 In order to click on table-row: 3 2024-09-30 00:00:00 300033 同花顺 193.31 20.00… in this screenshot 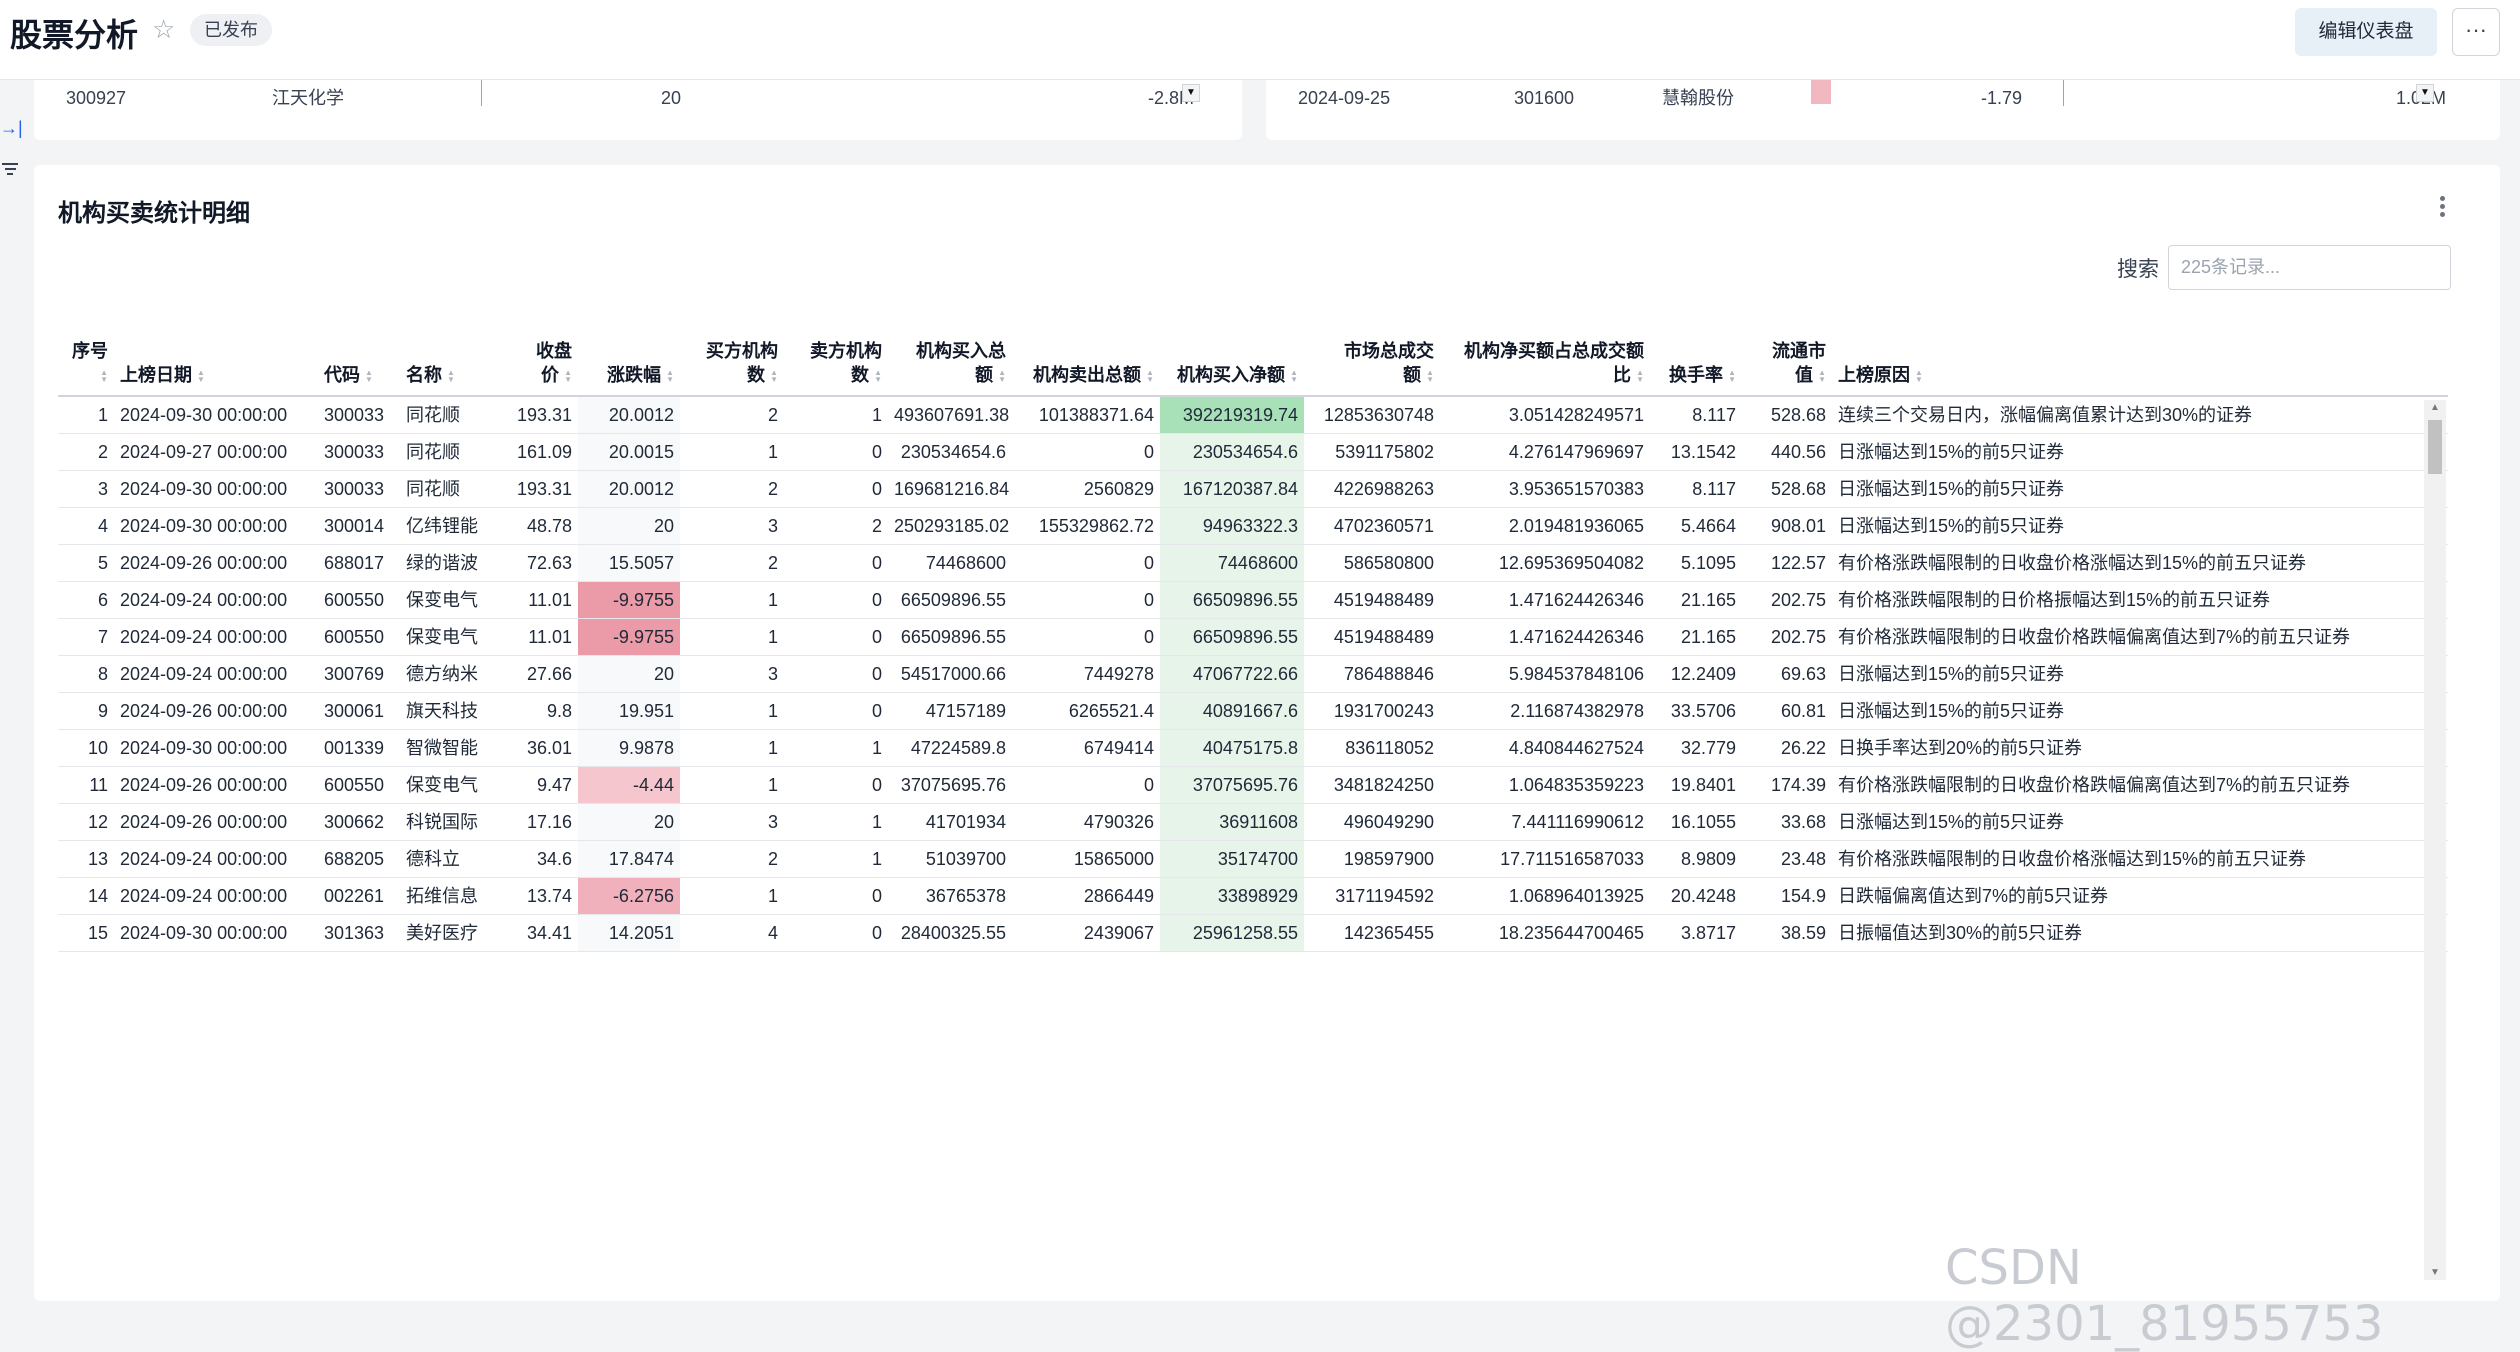, I will do `click(1253, 489)`.